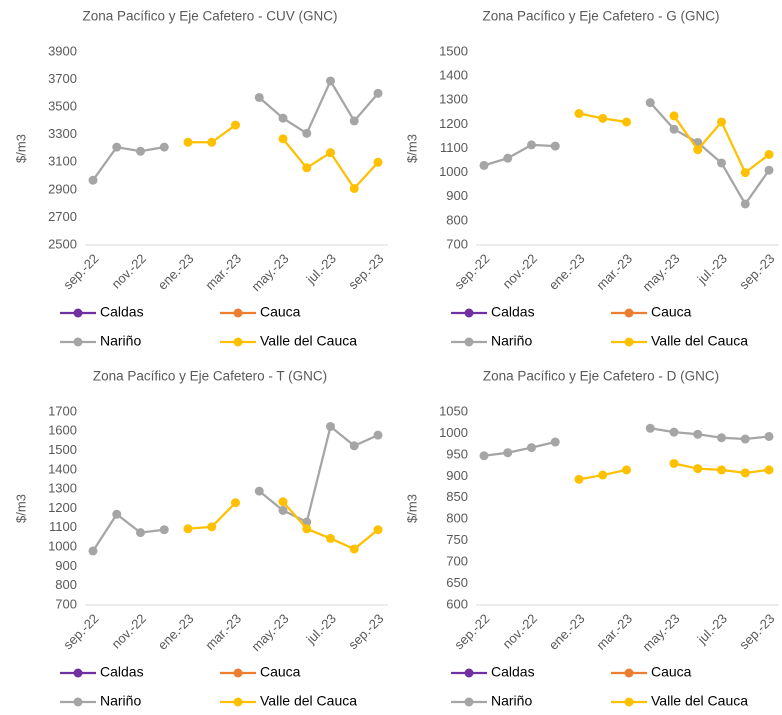  I want to click on y-tick-label: 900, so click(457, 475).